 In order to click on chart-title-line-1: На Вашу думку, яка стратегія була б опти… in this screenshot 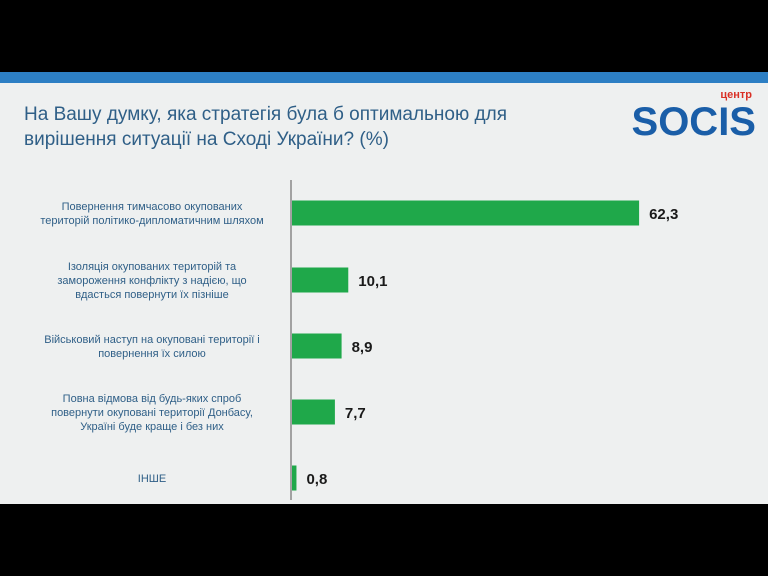, I will do `click(265, 114)`.